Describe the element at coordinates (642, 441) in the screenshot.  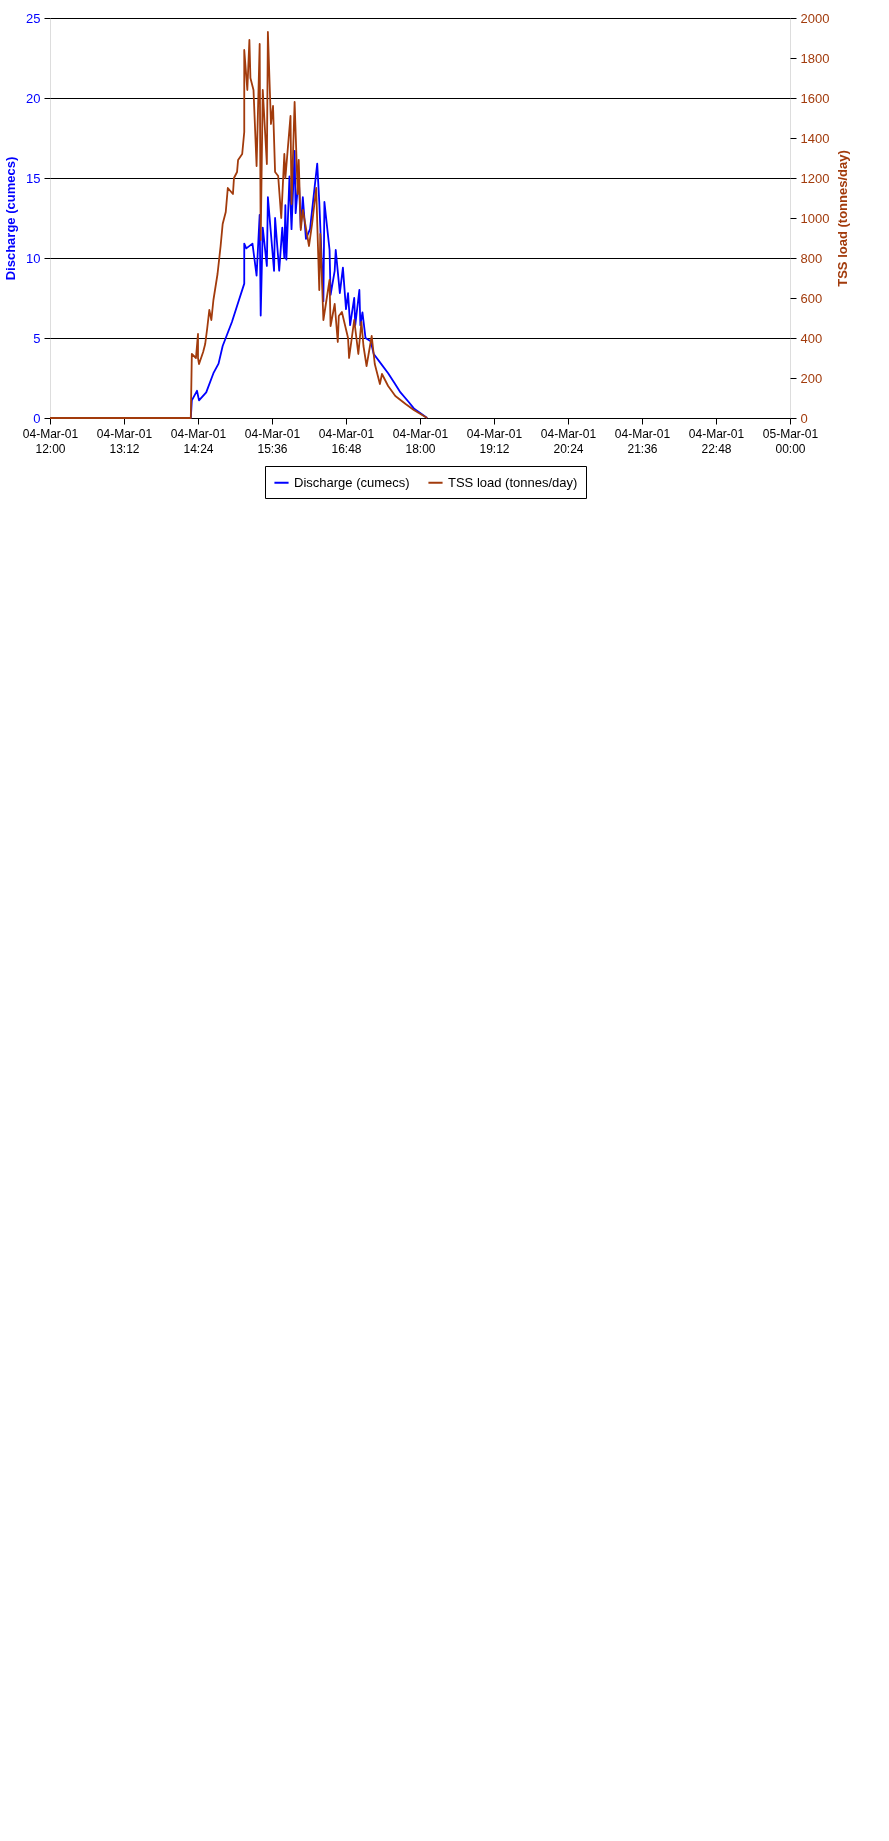
I see `x-tick-label: 04-Mar-01 21:36` at that location.